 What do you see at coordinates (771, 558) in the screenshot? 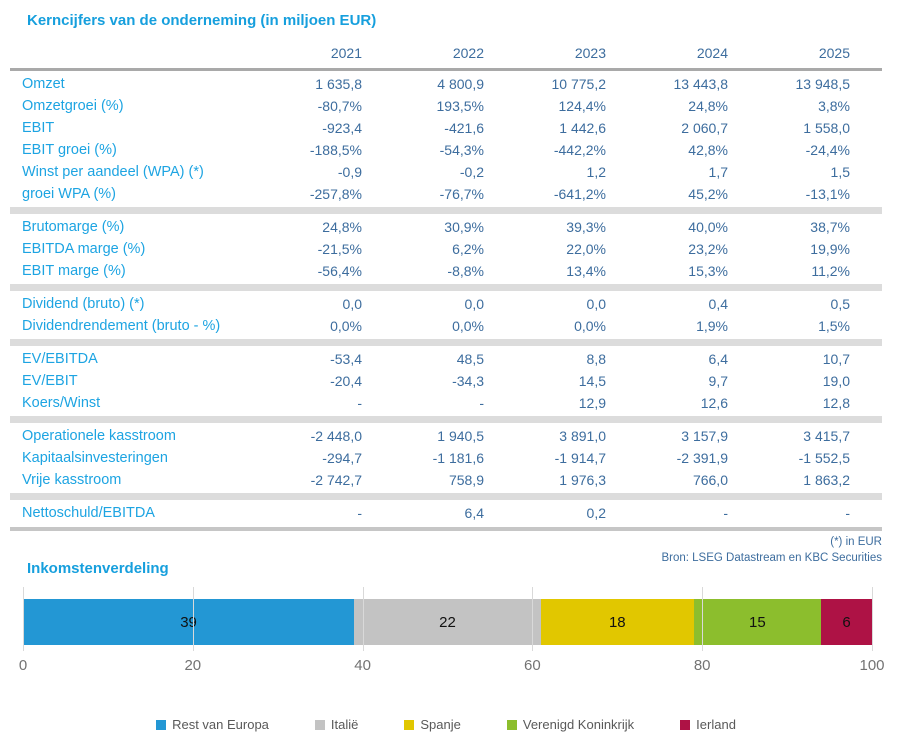
I see `footnote-text: Bron: LSEG Datastream en KBC Securities` at bounding box center [771, 558].